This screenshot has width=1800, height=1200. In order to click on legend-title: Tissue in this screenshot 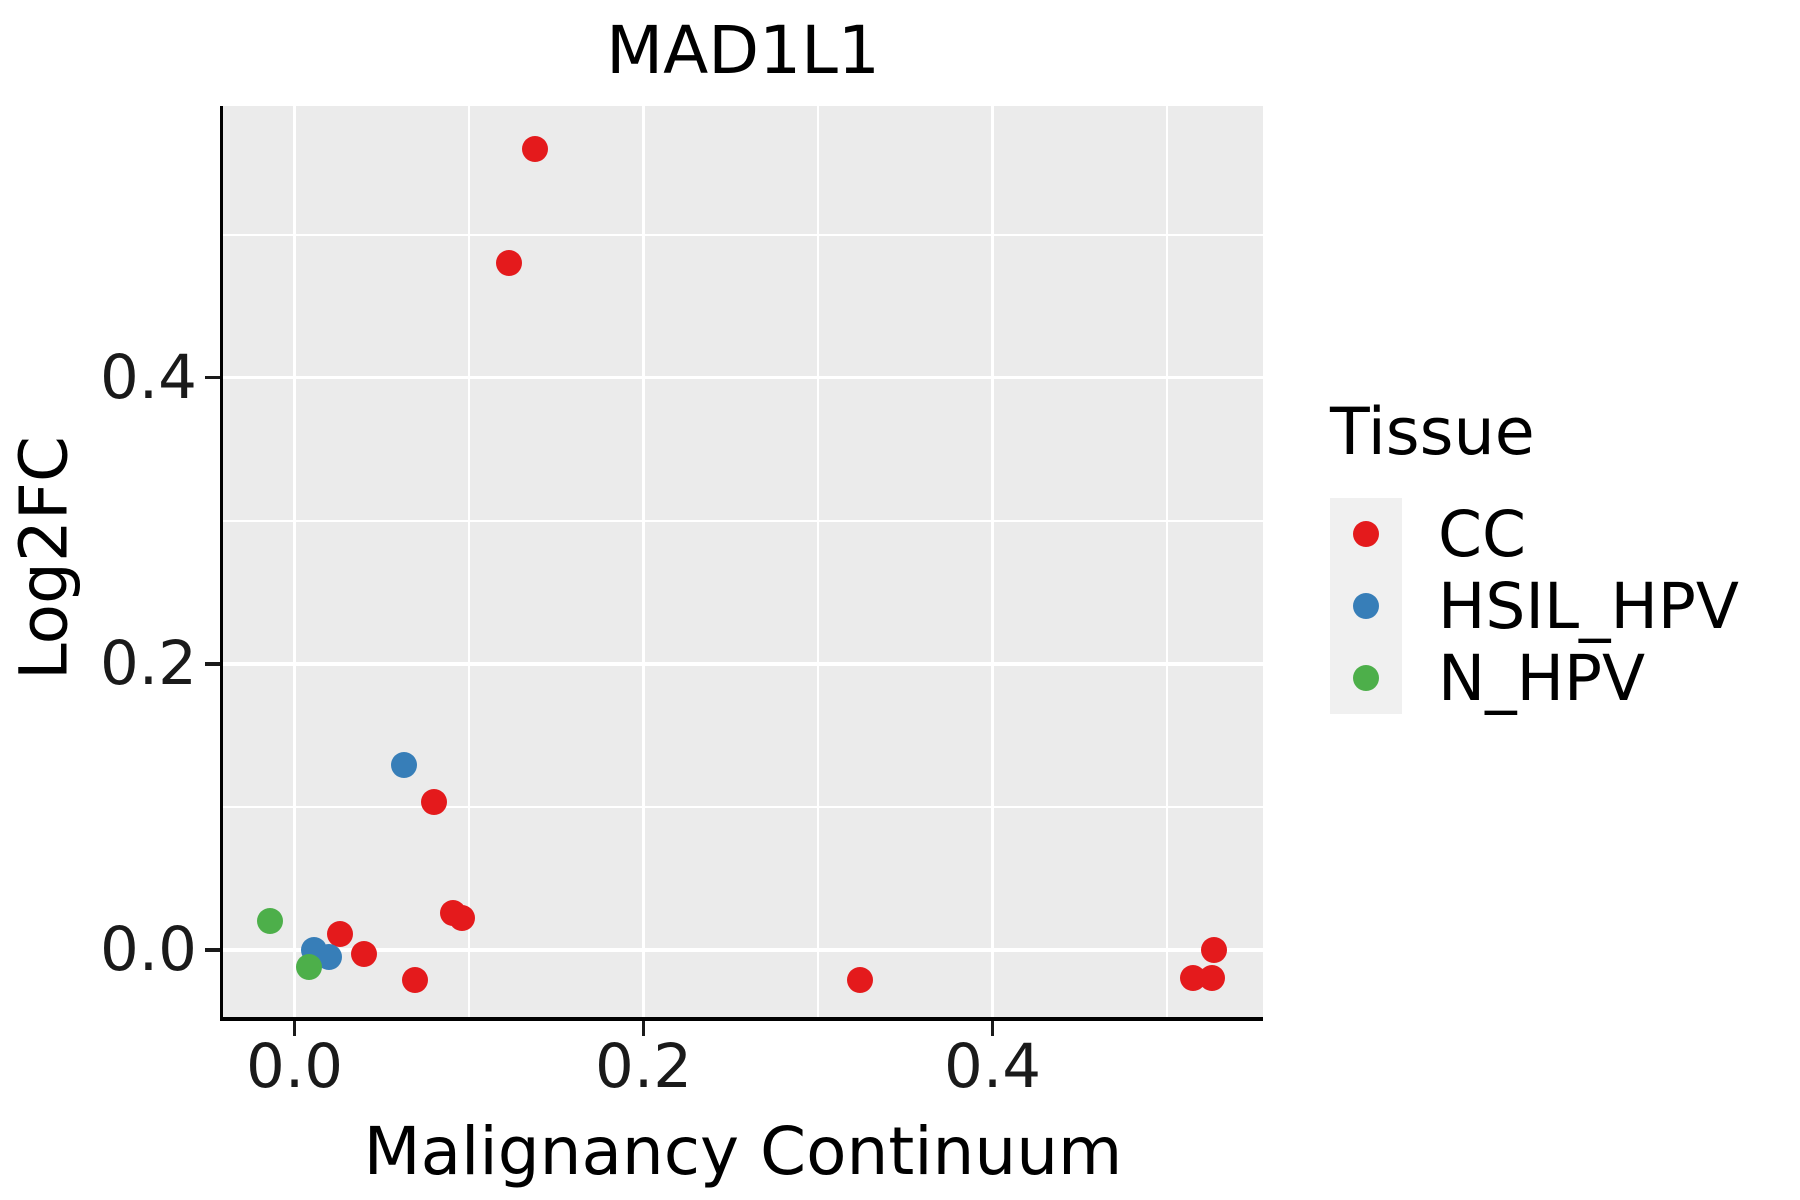, I will do `click(1432, 432)`.